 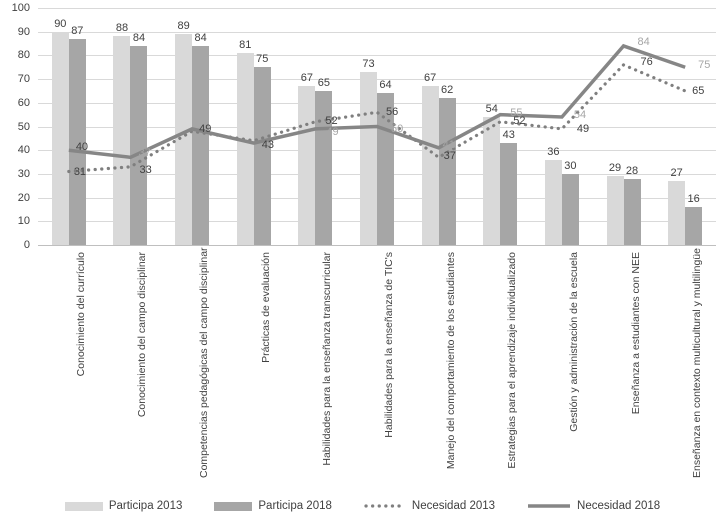 What do you see at coordinates (447, 90) in the screenshot?
I see `bar-data-label: 62` at bounding box center [447, 90].